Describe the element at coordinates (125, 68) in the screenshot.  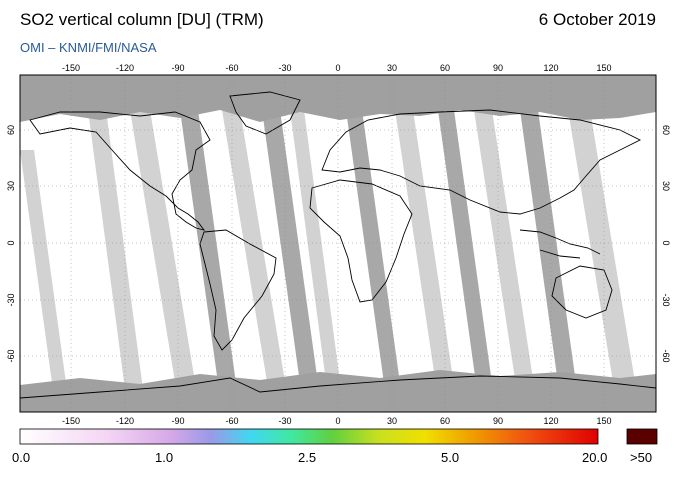
I see `lon-tick-top: -120` at that location.